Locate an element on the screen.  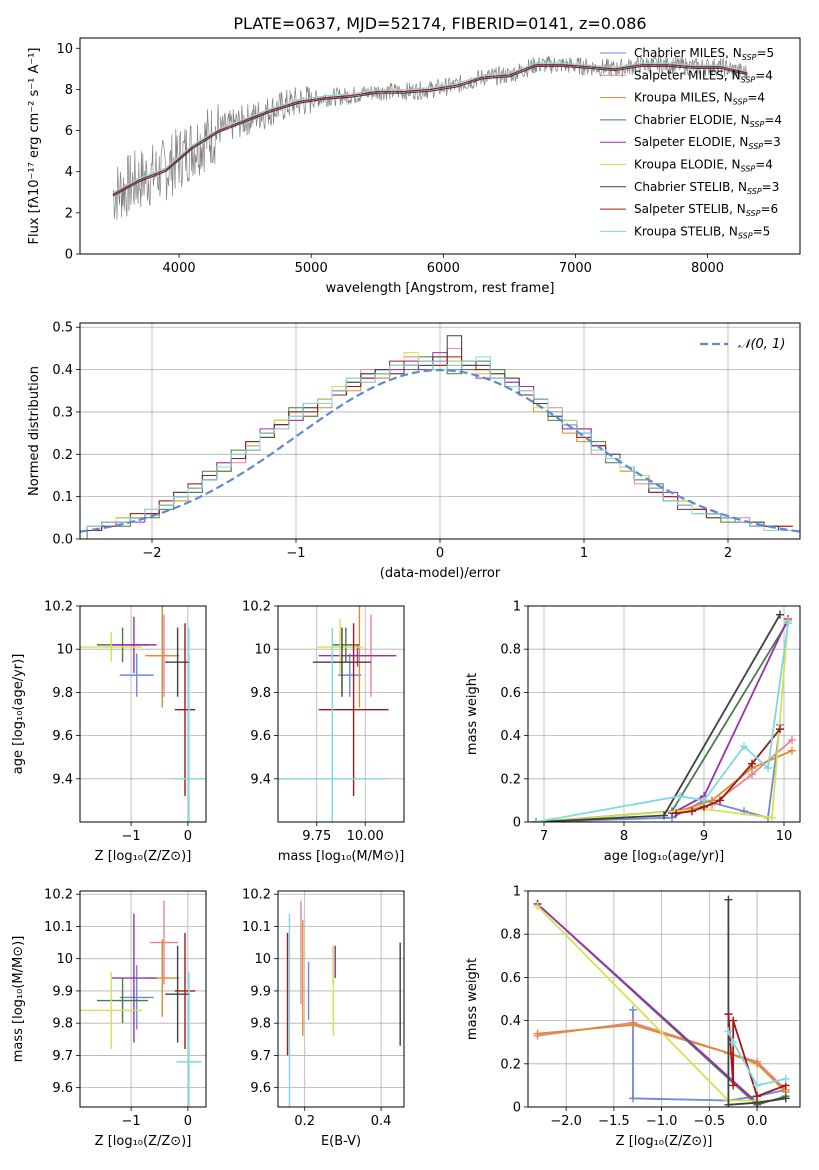
y-tick-label: 1 is located at coordinates (517, 607).